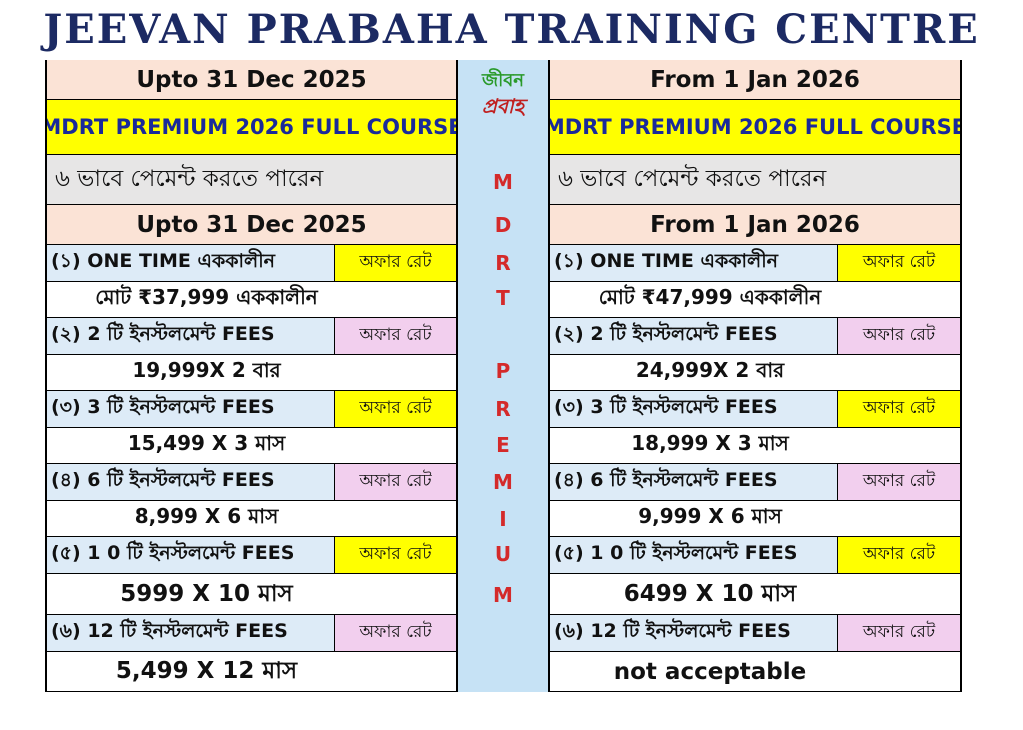 Image resolution: width=1023 pixels, height=730 pixels. I want to click on period: Upto 31 Dec 2025, so click(251, 80).